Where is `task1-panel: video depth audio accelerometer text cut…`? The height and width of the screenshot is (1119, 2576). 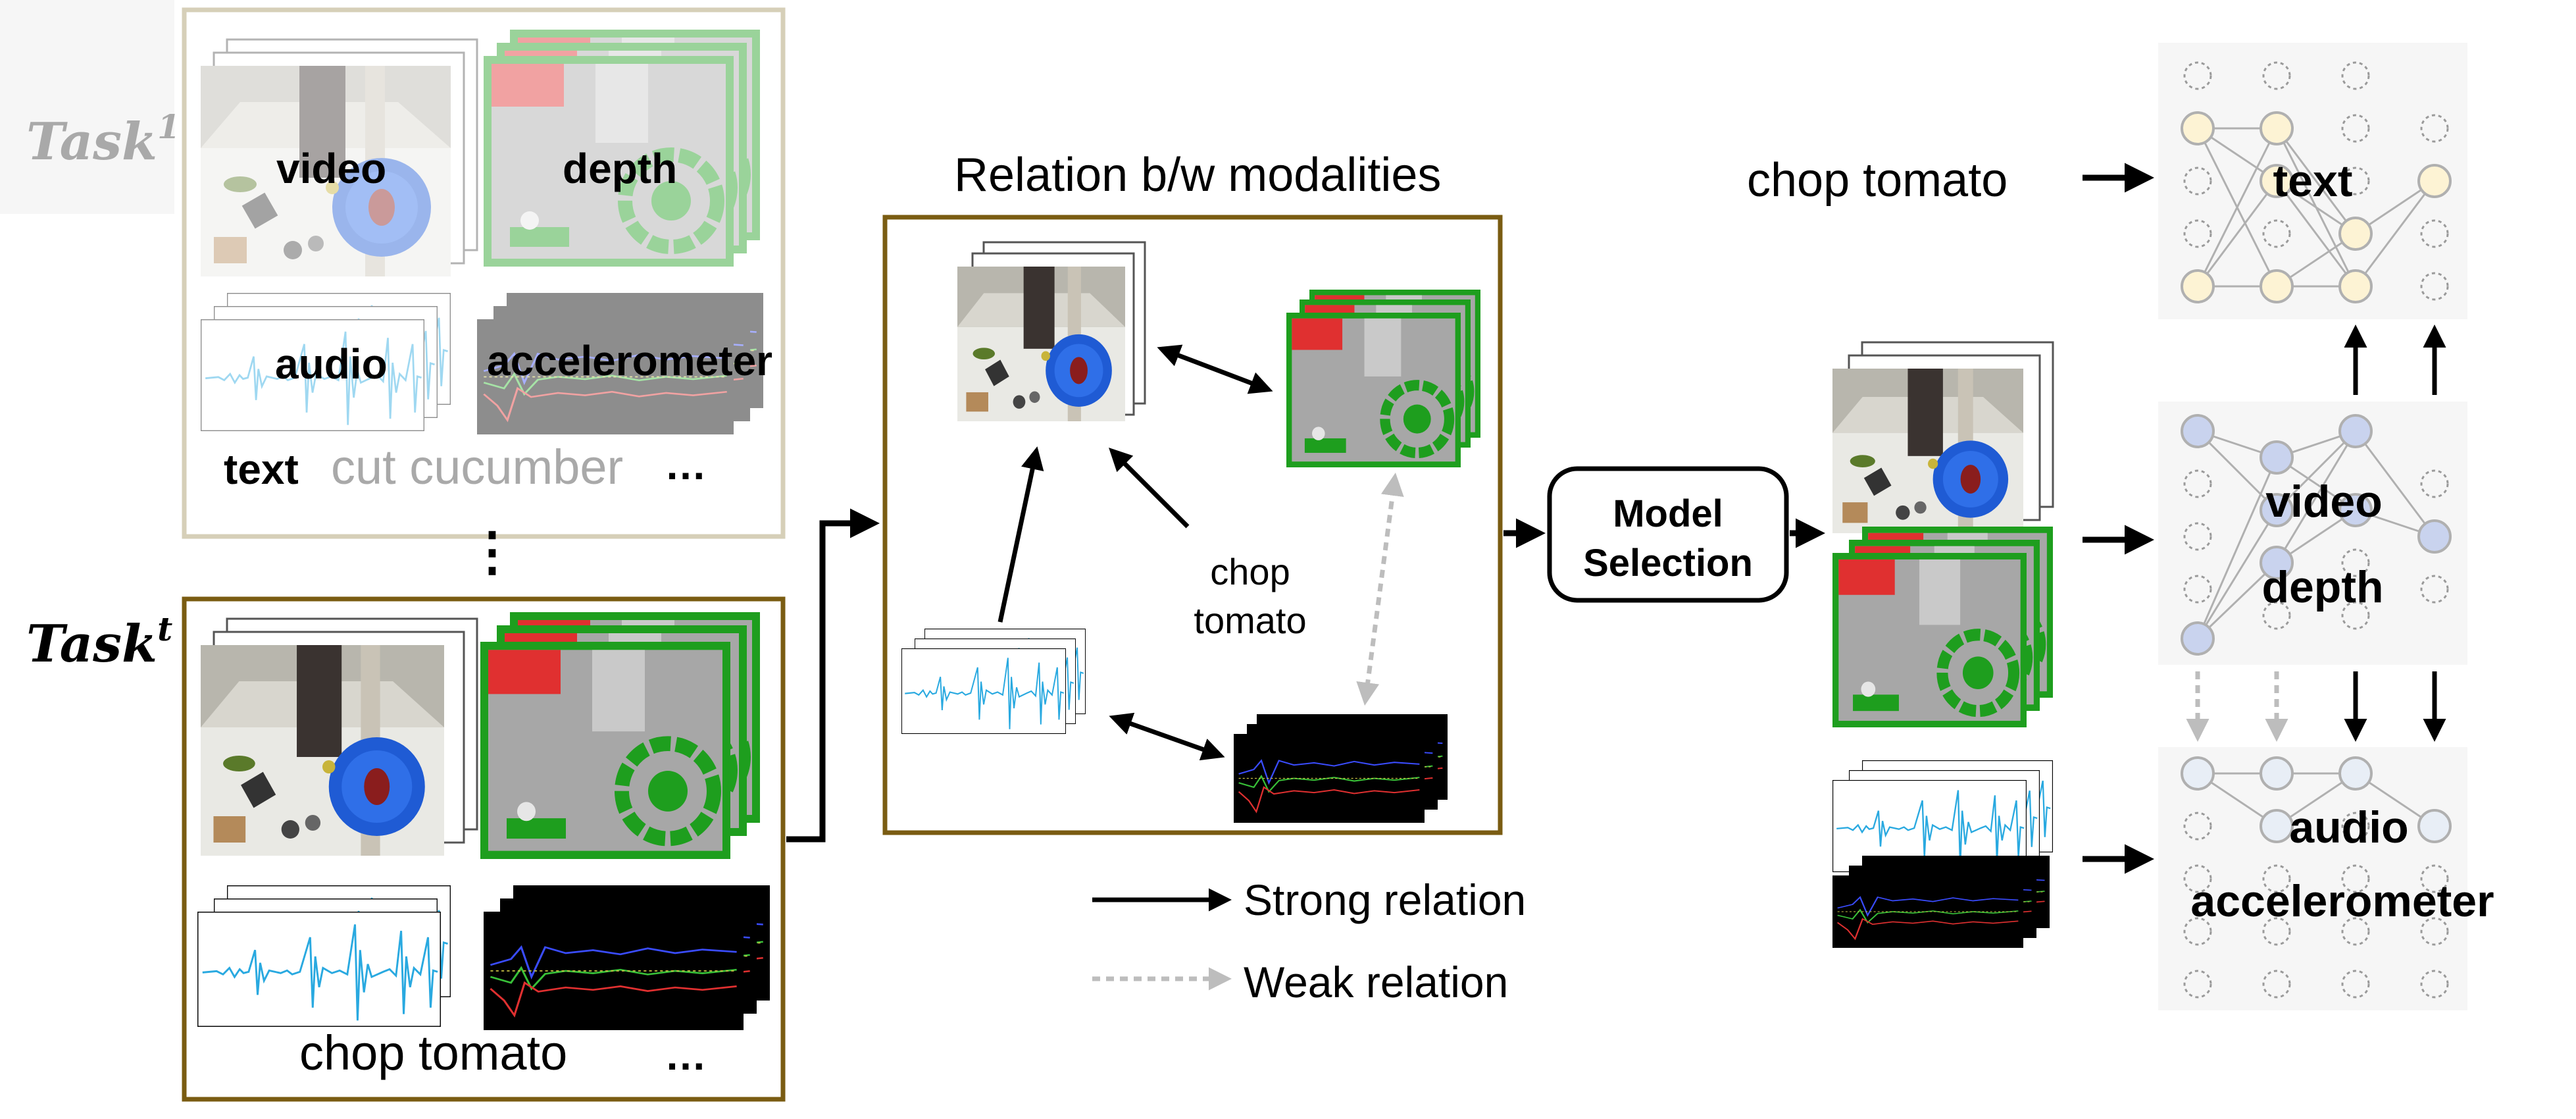 task1-panel: video depth audio accelerometer text cut… is located at coordinates (393, 269).